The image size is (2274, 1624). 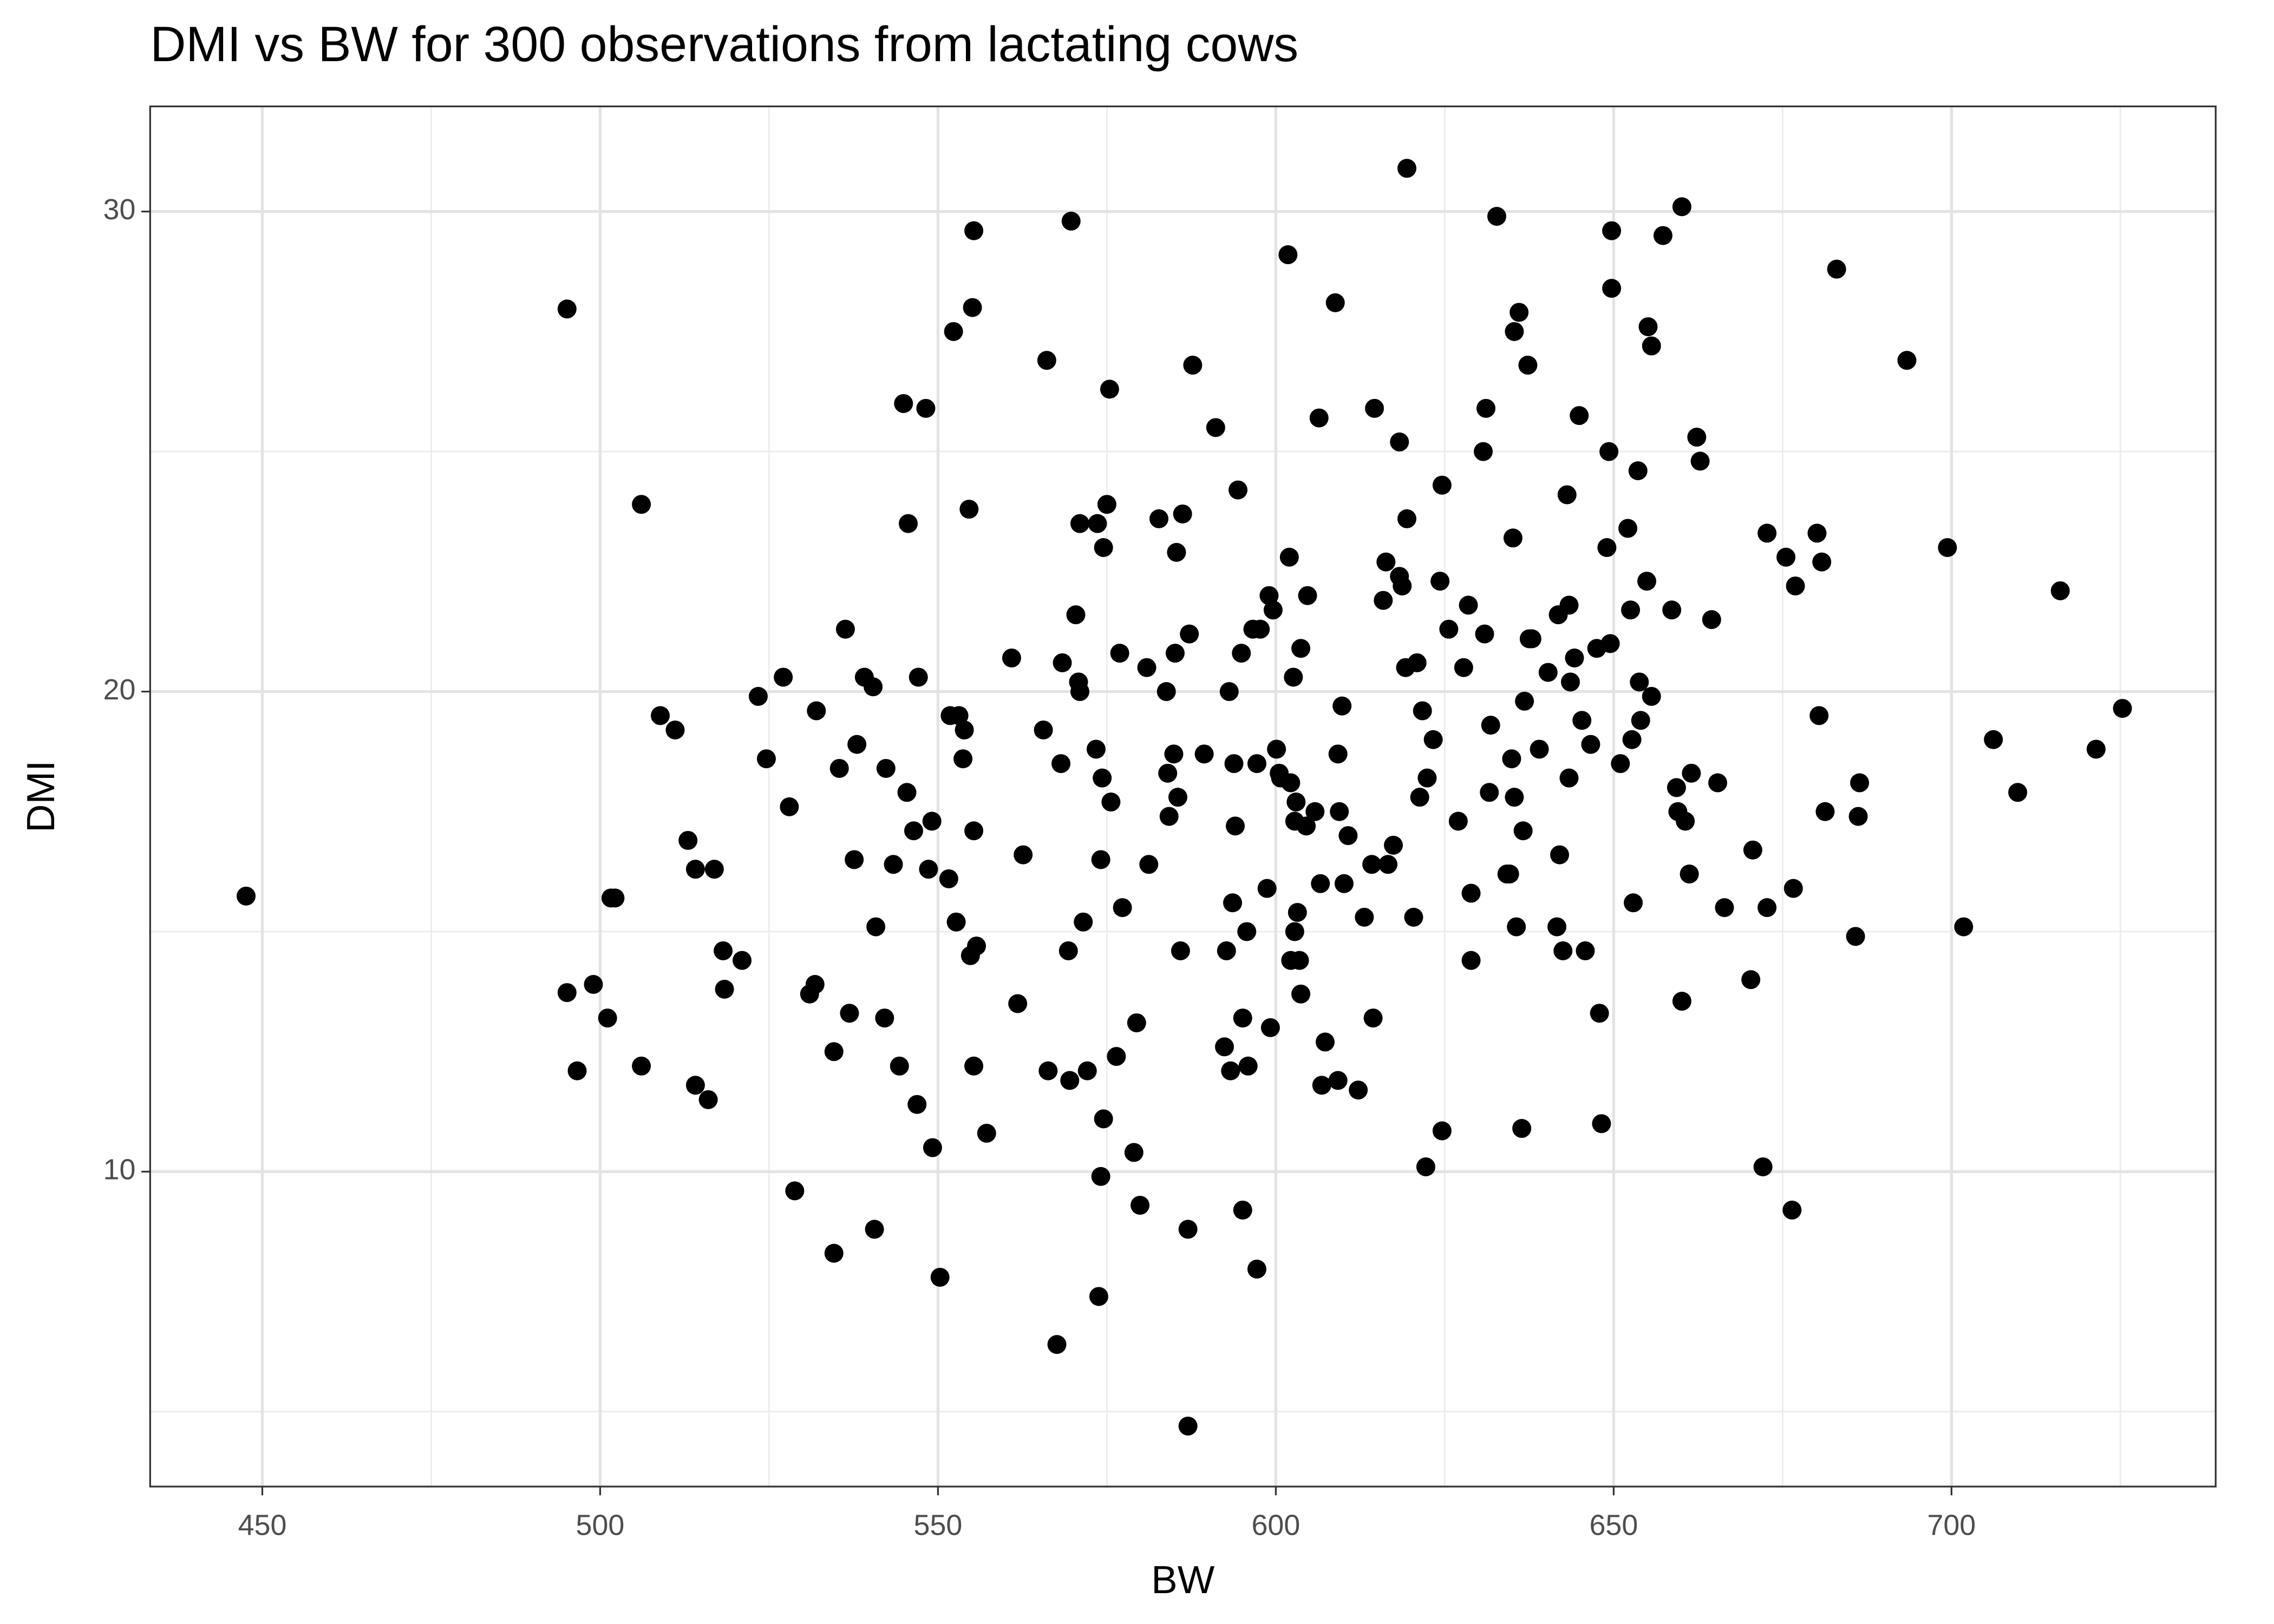 What do you see at coordinates (120, 209) in the screenshot?
I see `y-tick-label: 30` at bounding box center [120, 209].